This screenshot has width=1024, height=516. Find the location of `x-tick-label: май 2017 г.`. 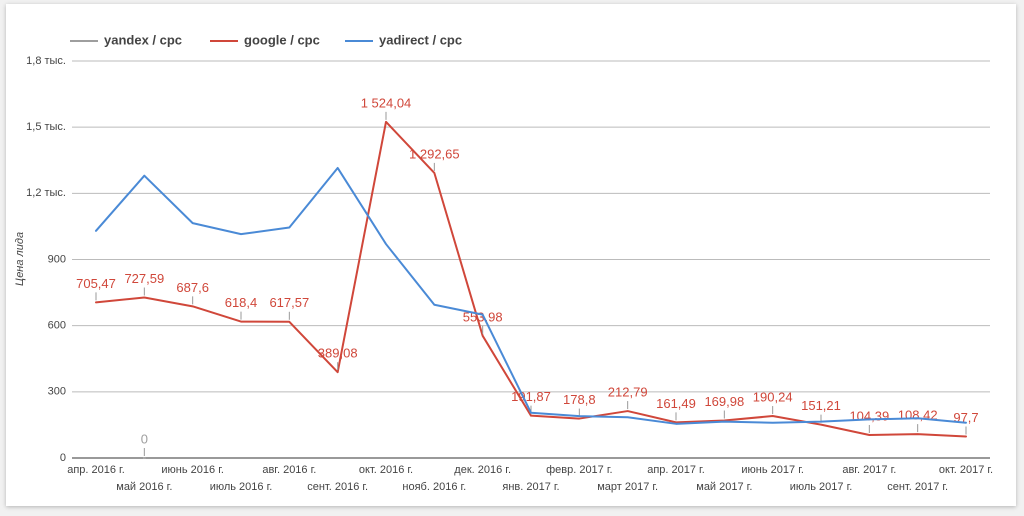

x-tick-label: май 2017 г. is located at coordinates (724, 487).